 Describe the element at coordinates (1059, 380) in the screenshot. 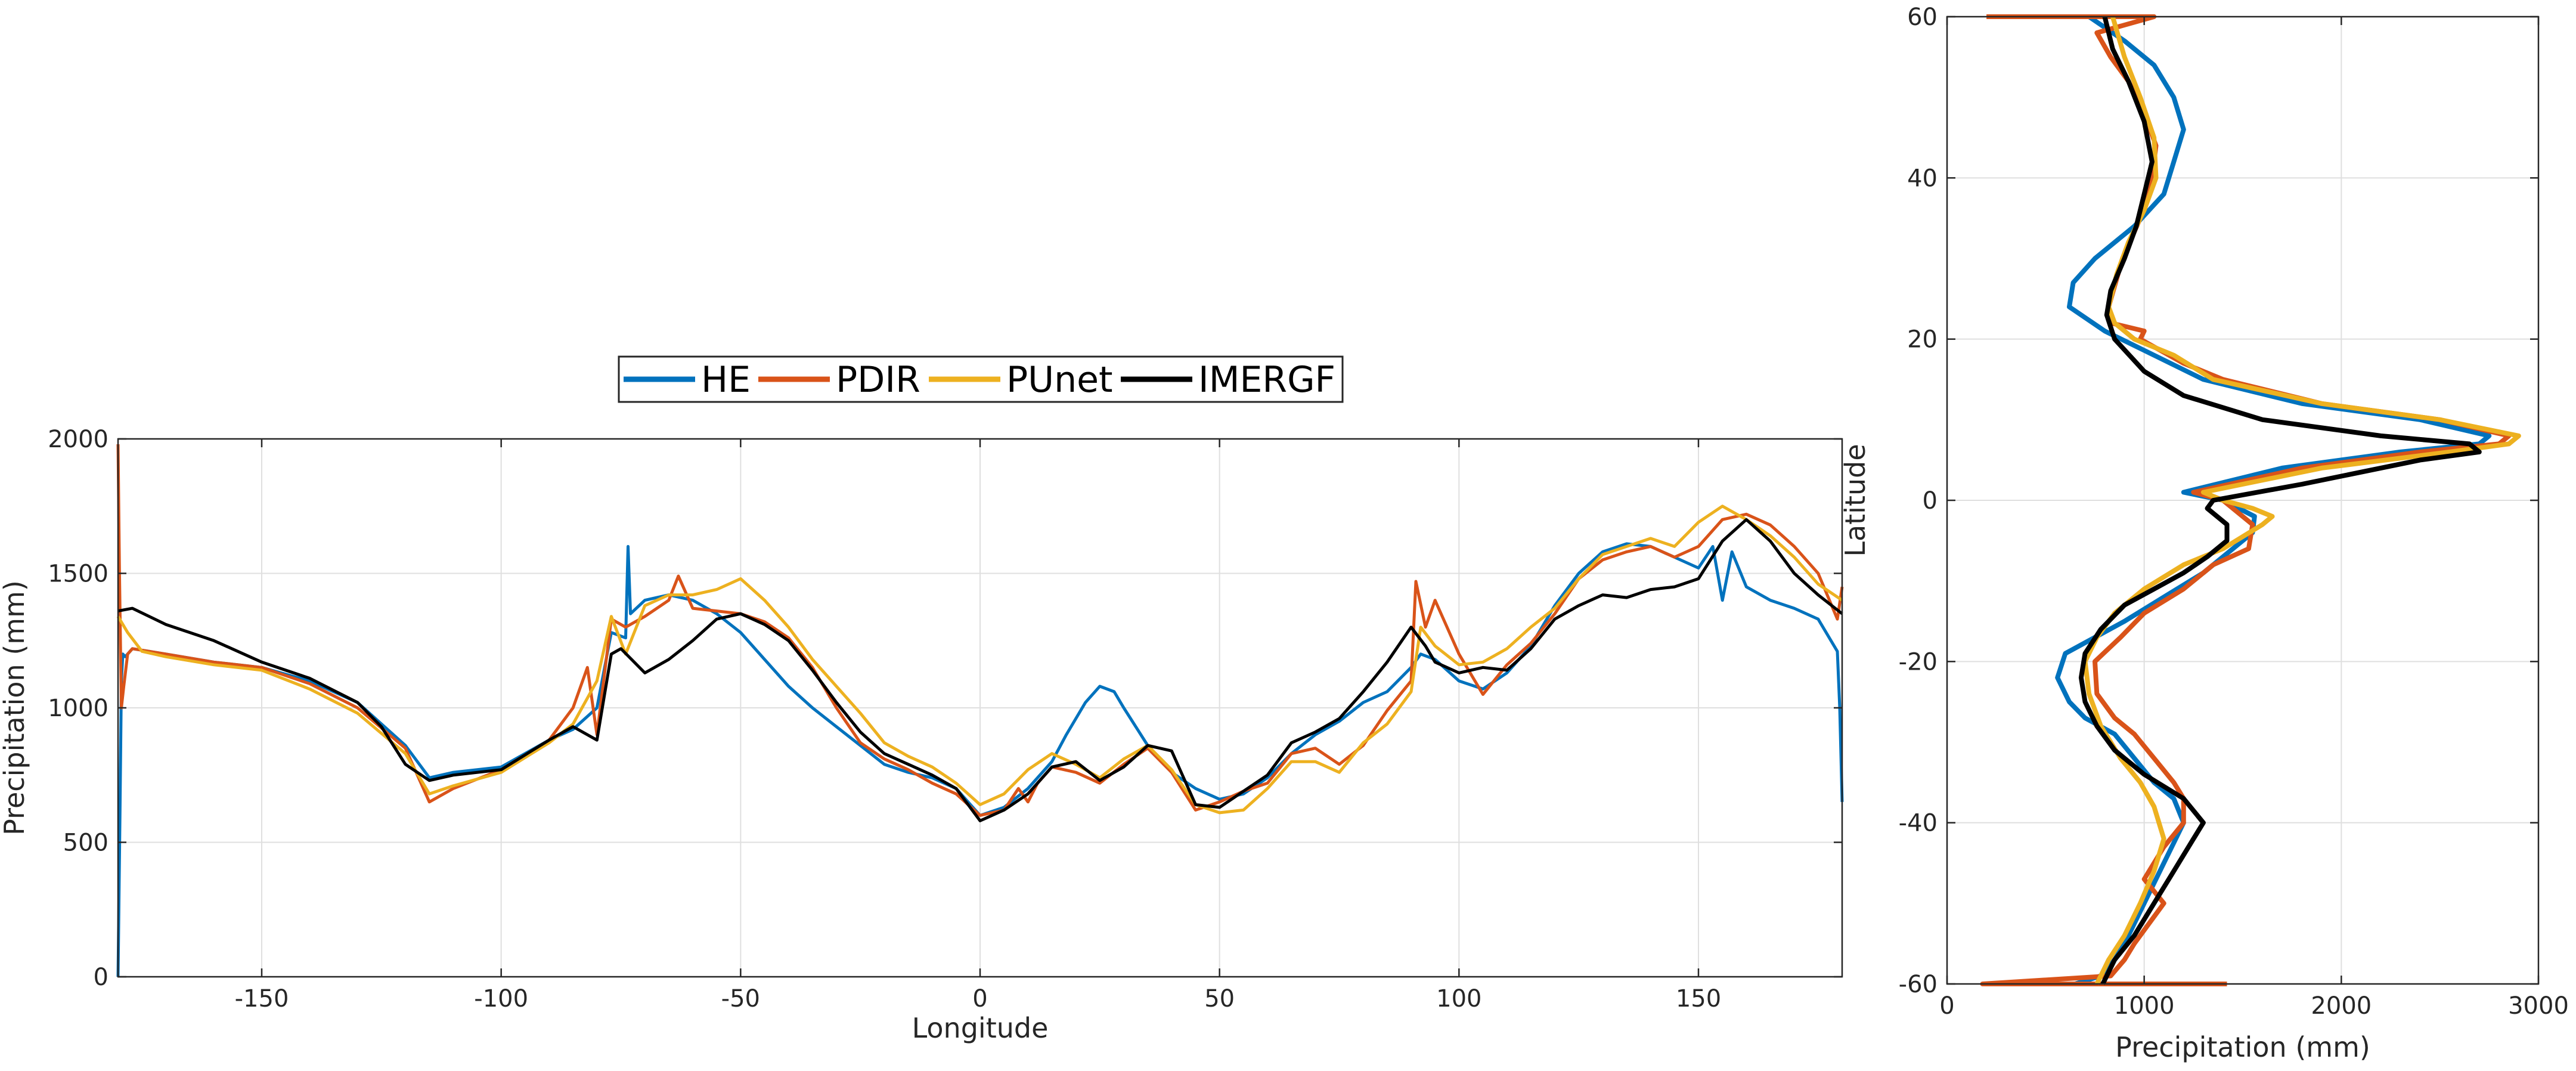

I see `legend-label-punet: PUnet` at that location.